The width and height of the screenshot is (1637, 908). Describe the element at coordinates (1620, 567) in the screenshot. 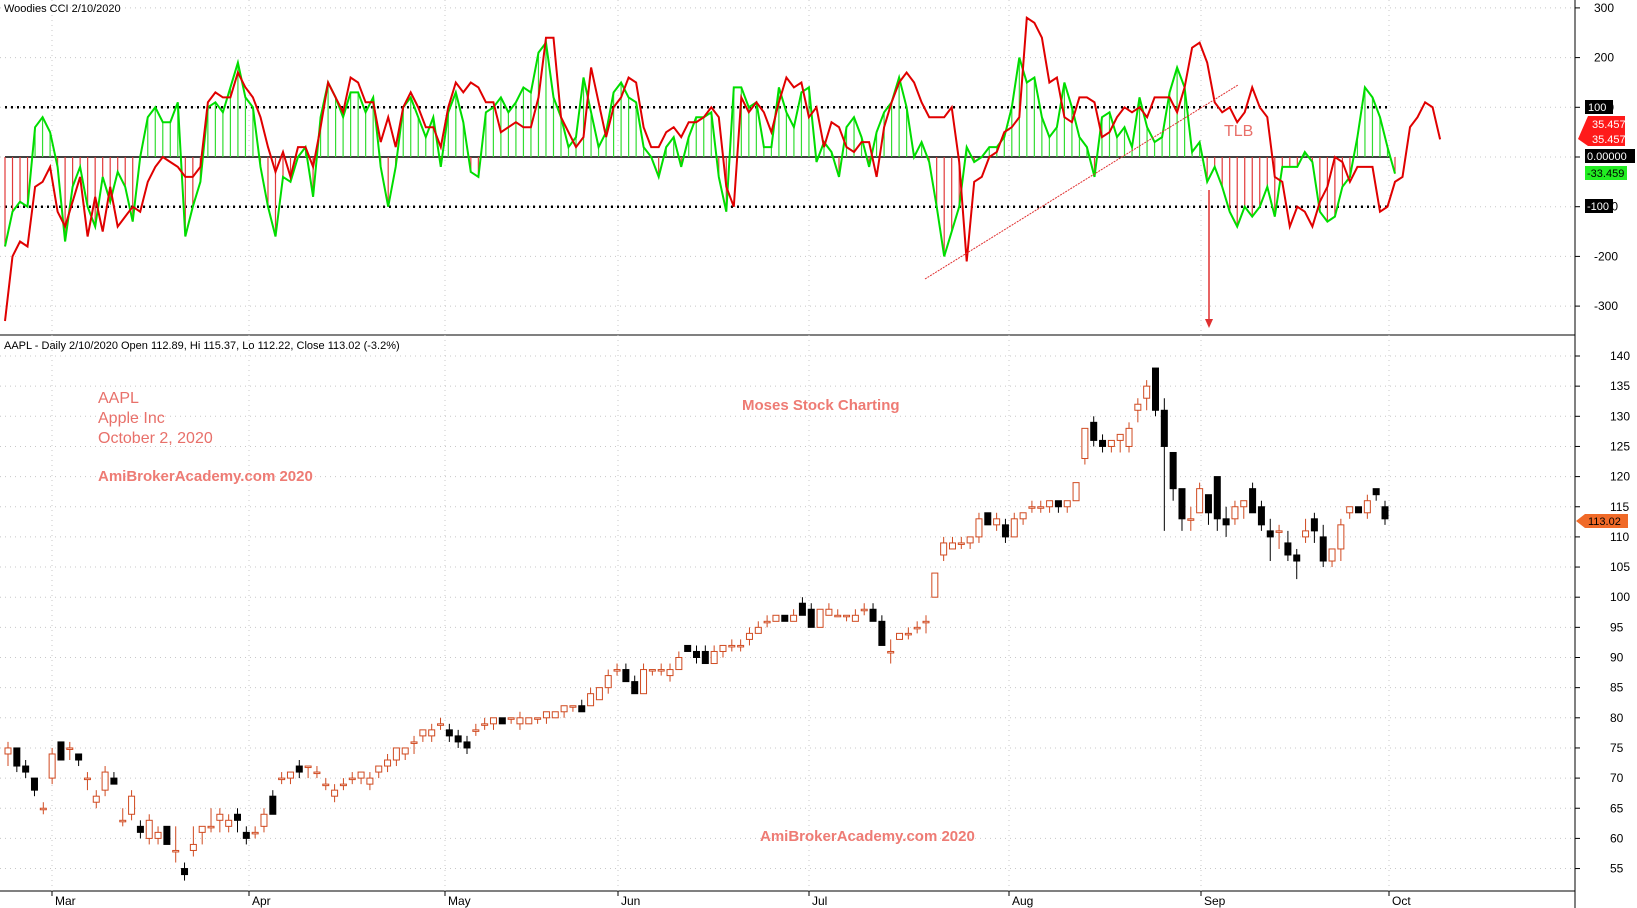

I see `price-tick-label: 105` at that location.